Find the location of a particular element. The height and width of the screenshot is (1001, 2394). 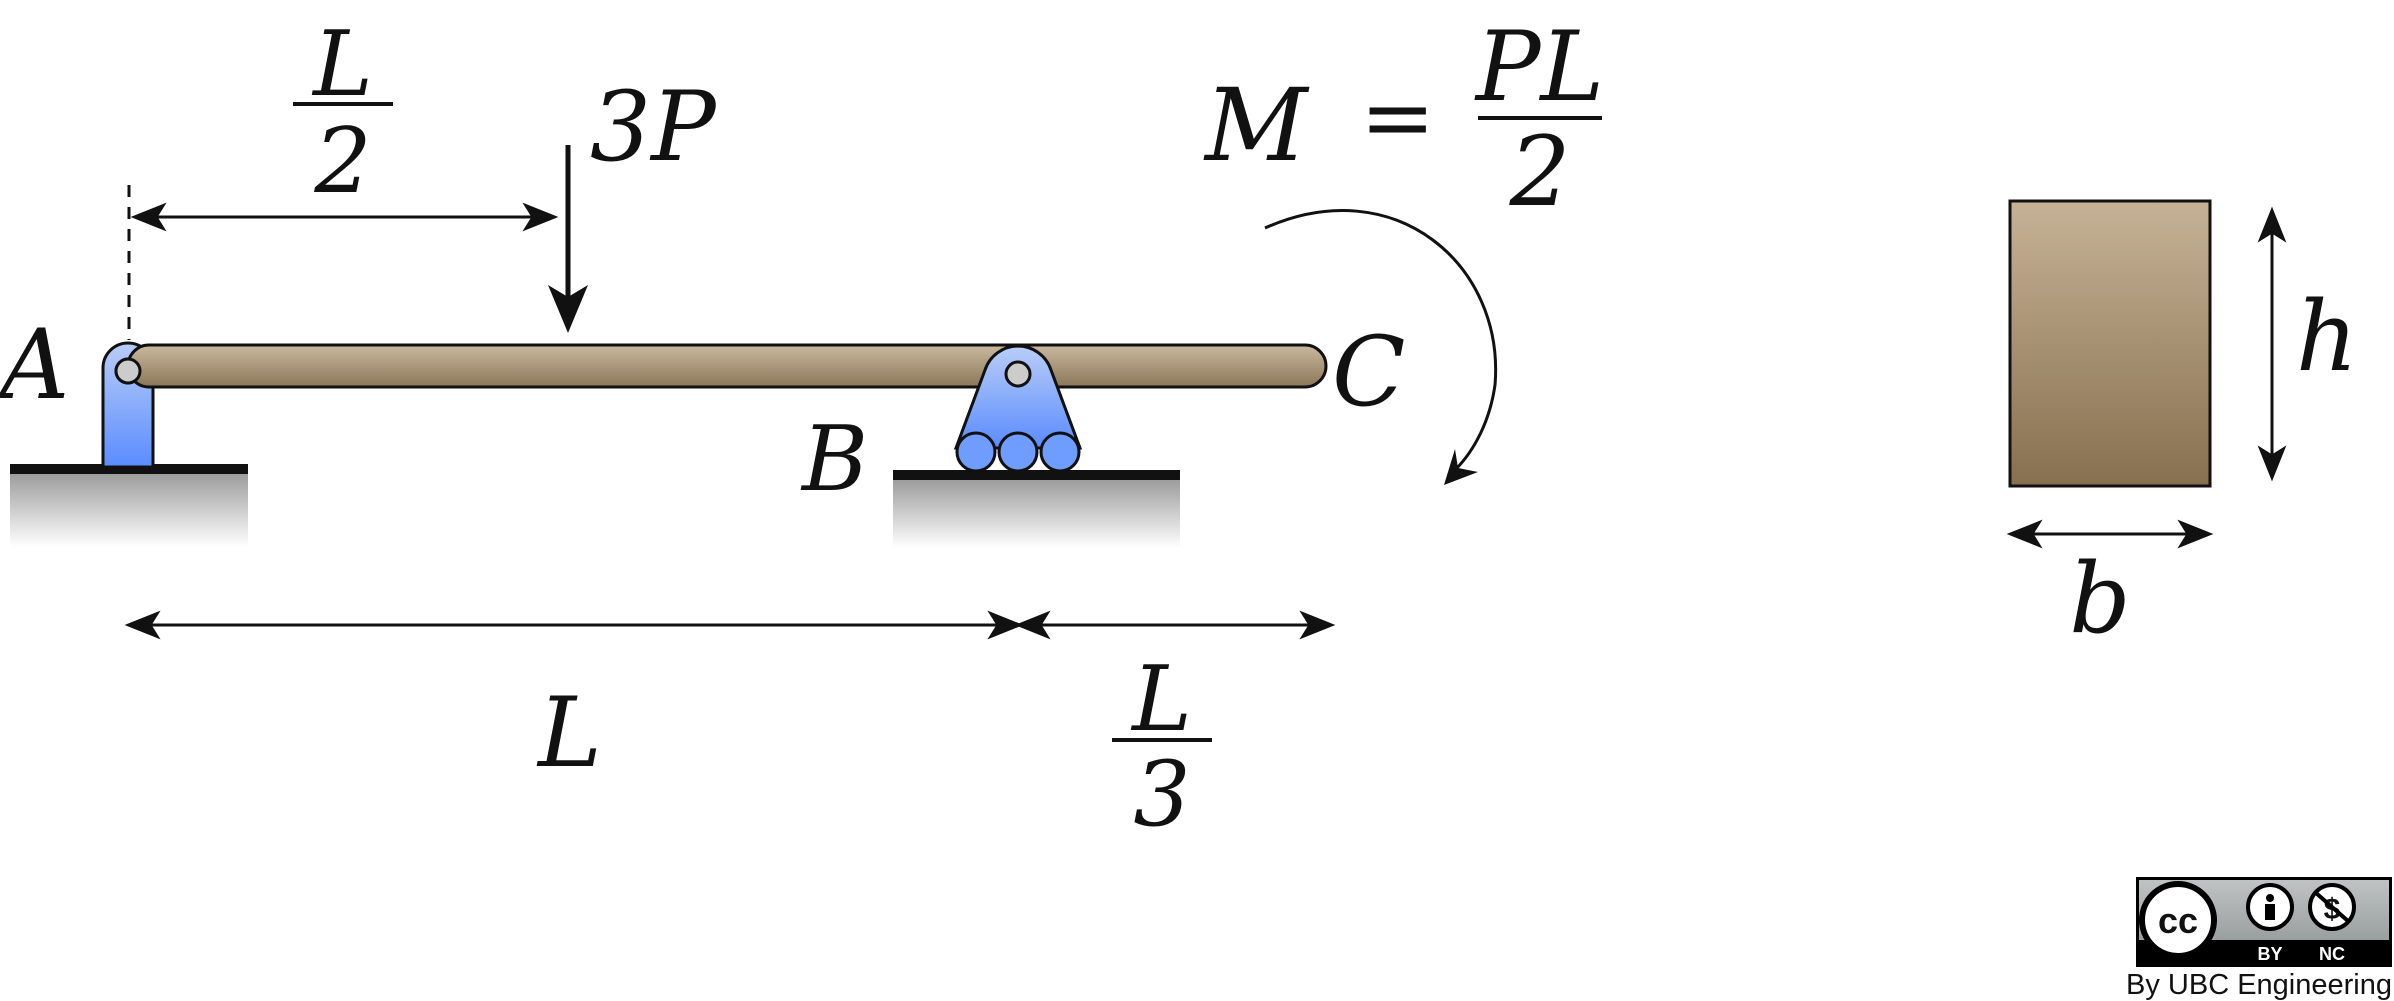

credit-text: By UBC Engineering is located at coordinates (2259, 985).